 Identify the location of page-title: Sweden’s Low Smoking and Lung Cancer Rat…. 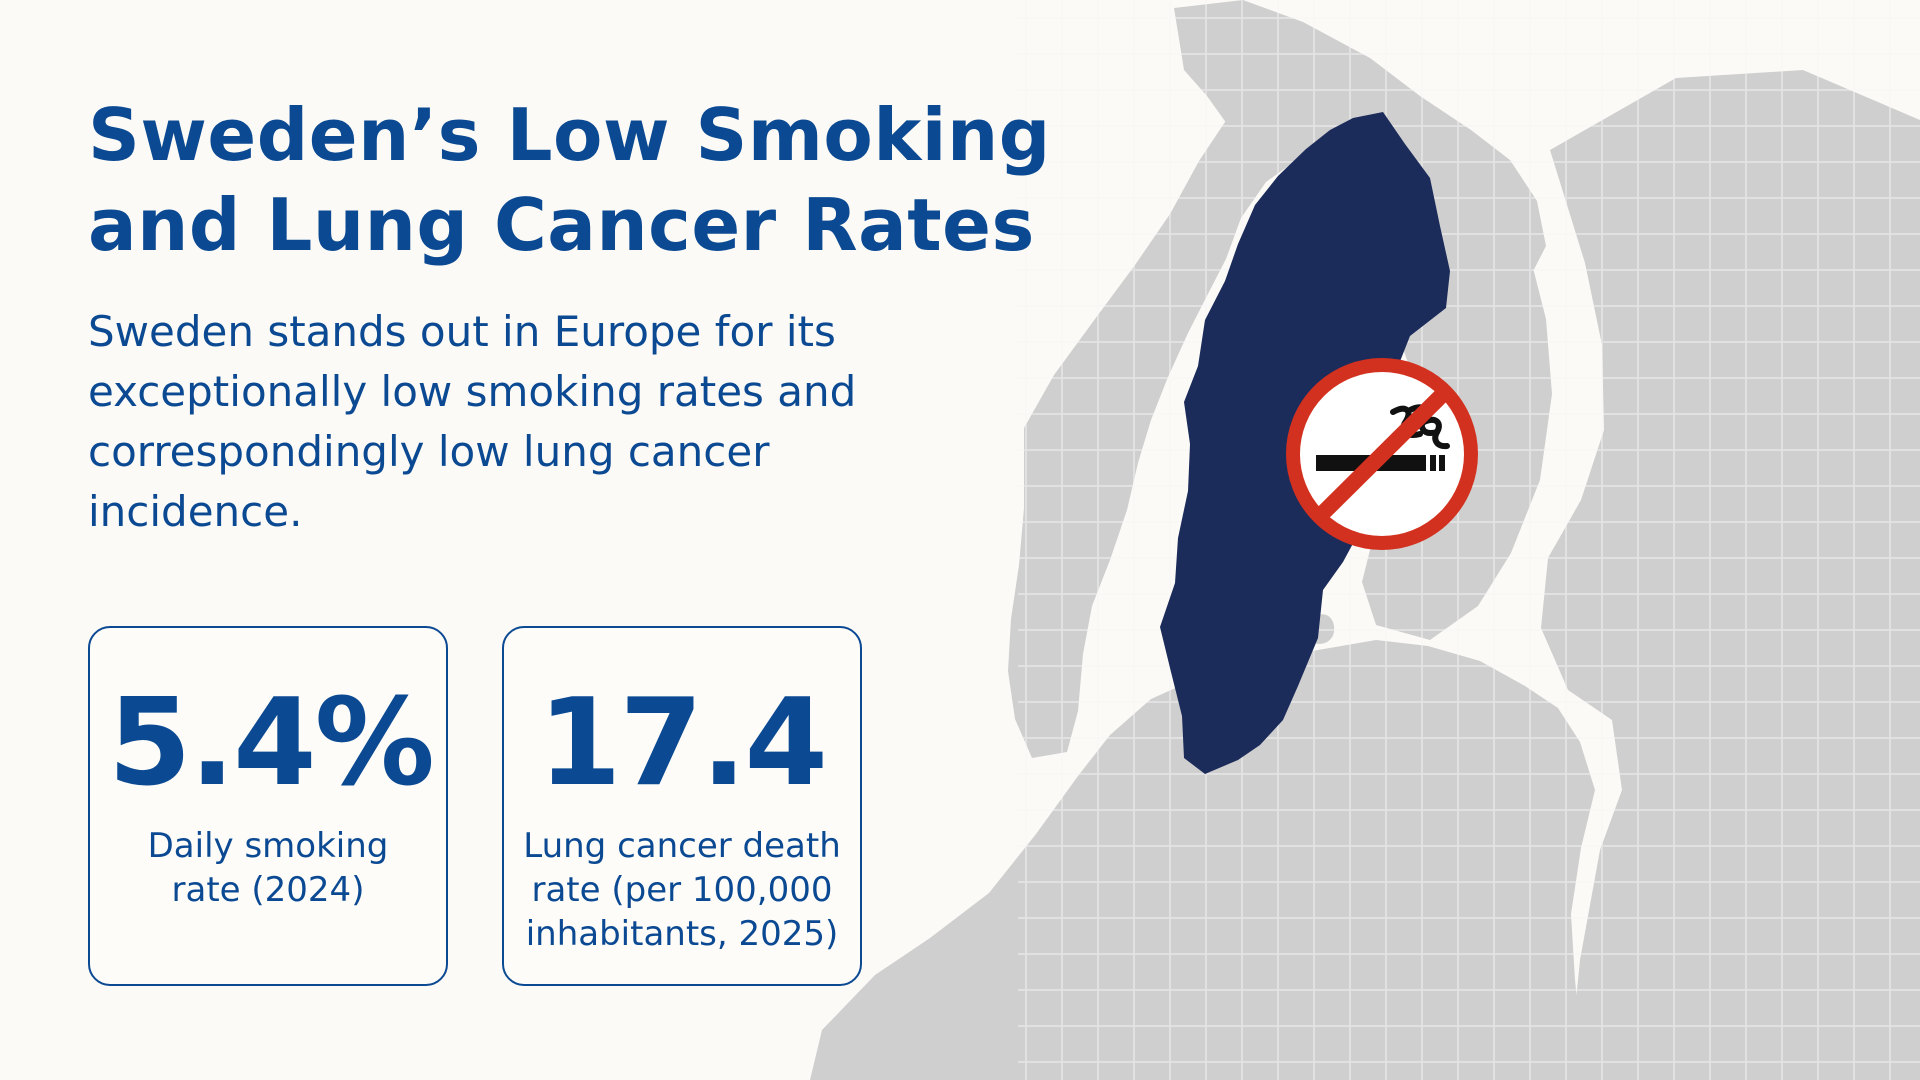
(569, 180).